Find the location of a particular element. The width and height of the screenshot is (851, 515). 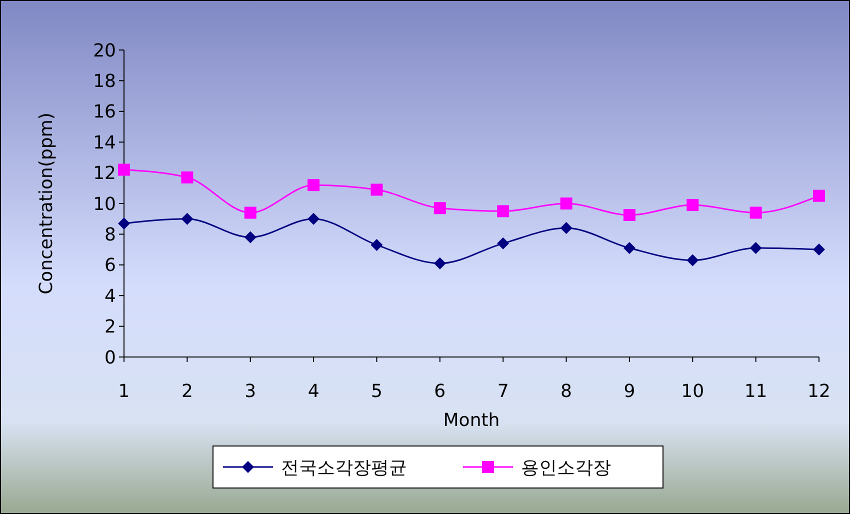

x-axis-title: Month is located at coordinates (471, 420).